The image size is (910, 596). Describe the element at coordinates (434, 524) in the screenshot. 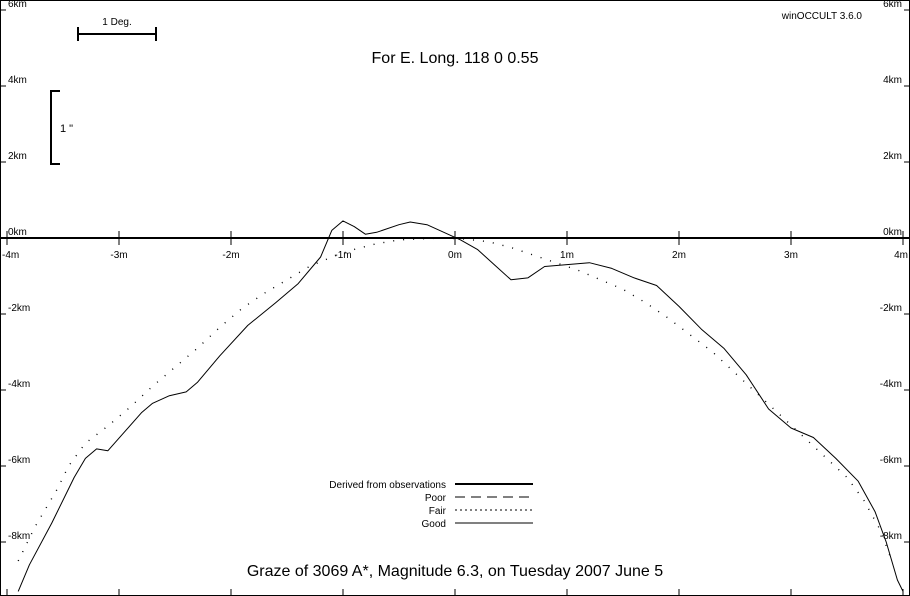

I see `legend-label: Good` at that location.